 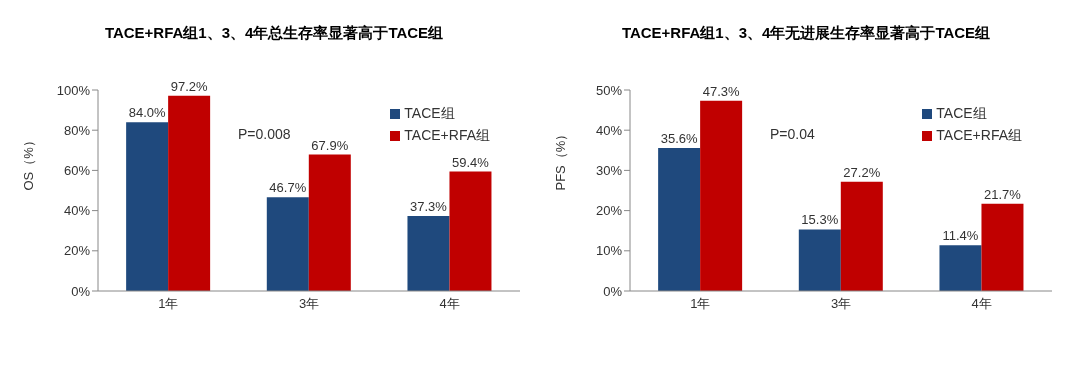 What do you see at coordinates (609, 90) in the screenshot?
I see `y-tick-label: 50%` at bounding box center [609, 90].